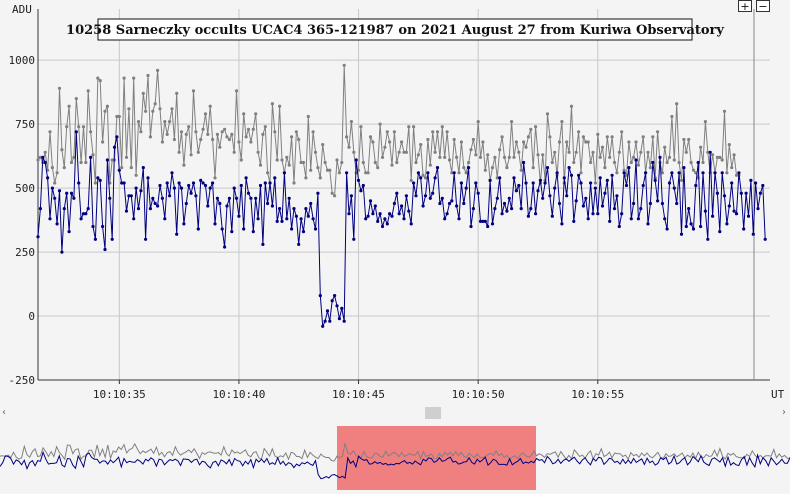 Image resolution: width=790 pixels, height=494 pixels. I want to click on scroll-left-icon: ‹, so click(4, 412).